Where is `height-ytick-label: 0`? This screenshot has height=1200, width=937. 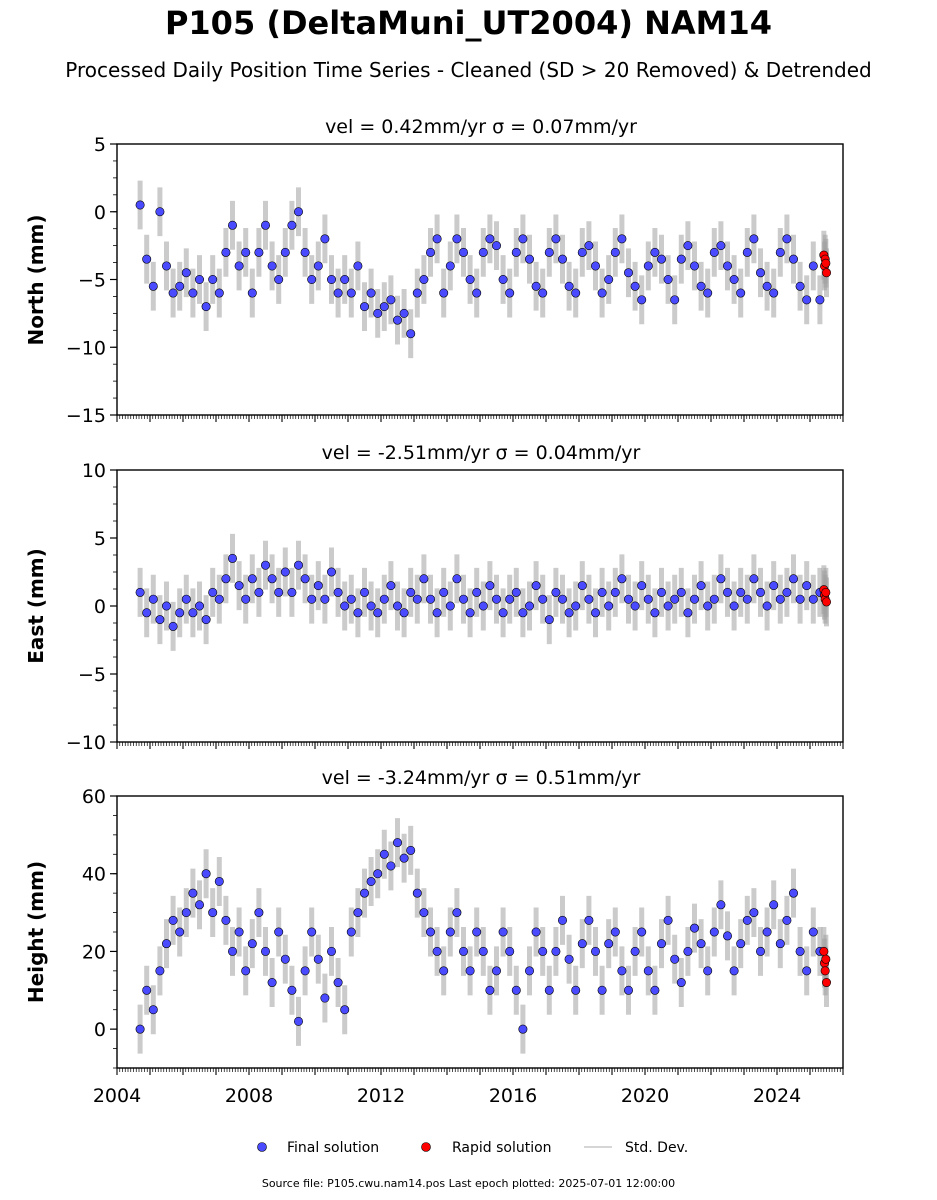
height-ytick-label: 0 is located at coordinates (100, 1030).